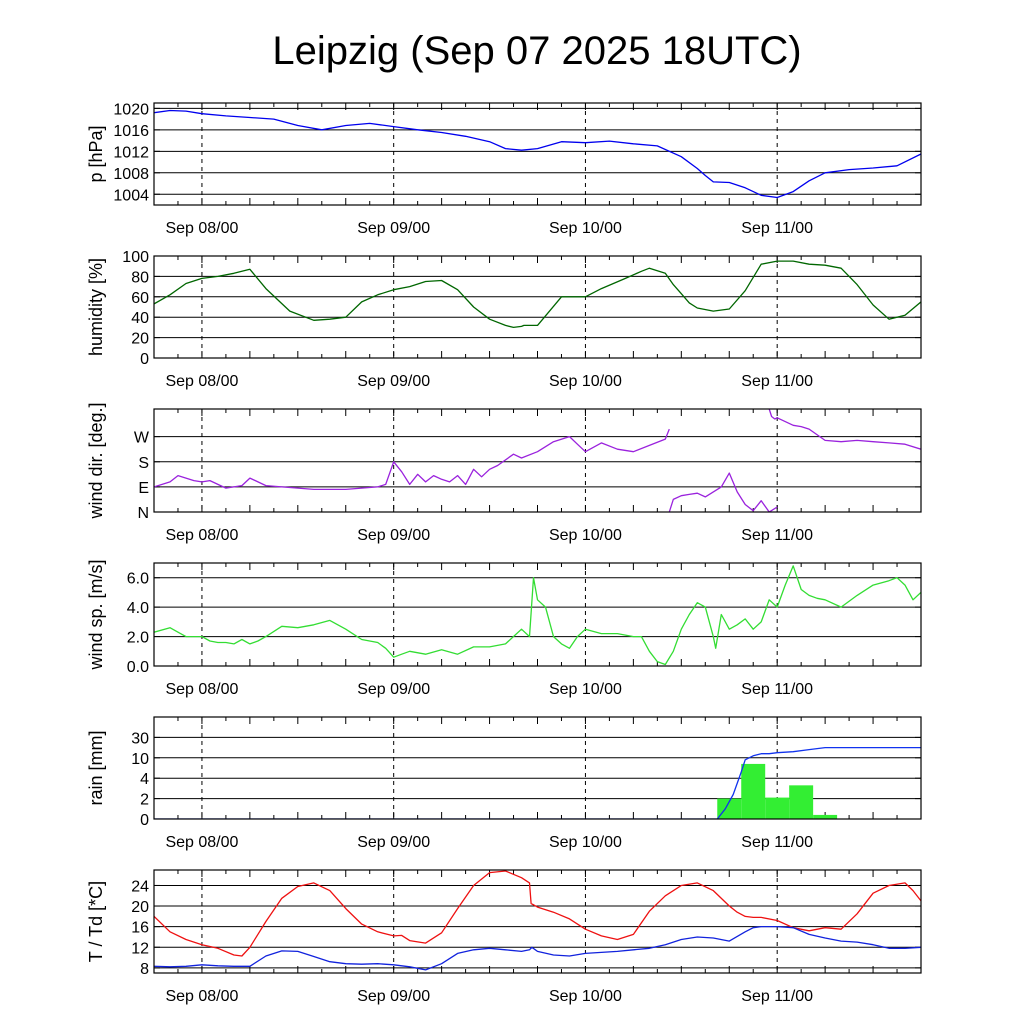 Image resolution: width=1024 pixels, height=1024 pixels. I want to click on y-tick-label: 8, so click(144, 969).